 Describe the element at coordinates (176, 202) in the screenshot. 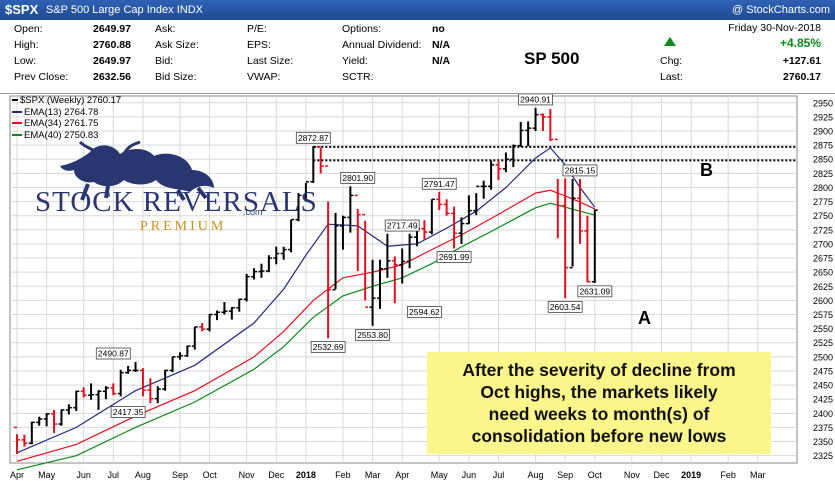

I see `logo-wordmark: STOCK REVERSALS` at that location.